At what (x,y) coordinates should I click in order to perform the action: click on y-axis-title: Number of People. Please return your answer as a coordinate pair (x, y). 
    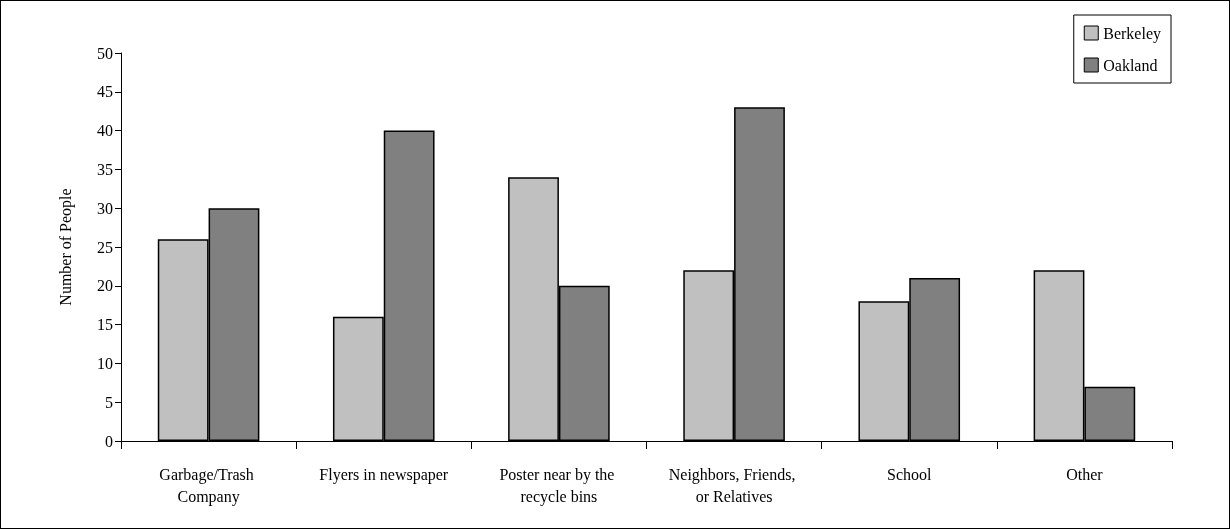
    Looking at the image, I should click on (65, 247).